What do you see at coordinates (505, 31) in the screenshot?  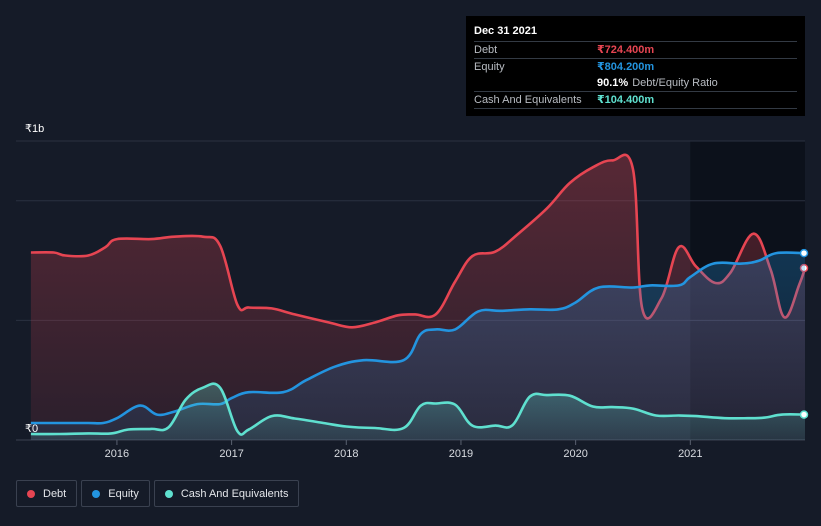 I see `tooltip-date: Dec 31 2021` at bounding box center [505, 31].